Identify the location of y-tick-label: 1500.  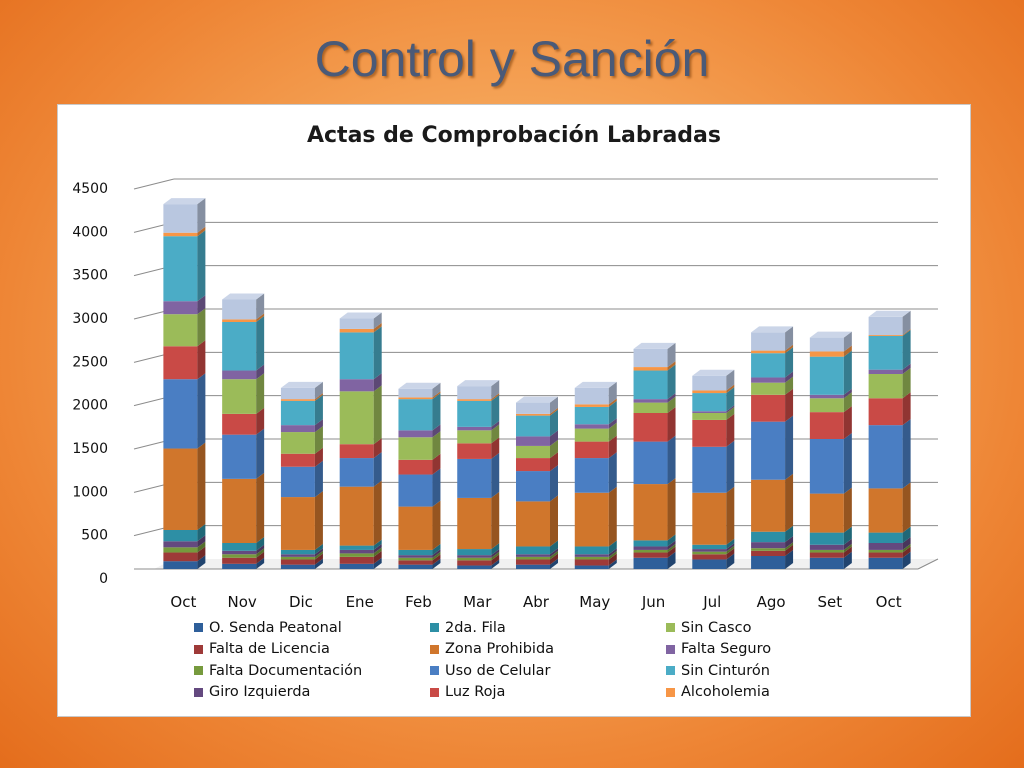
(90, 449).